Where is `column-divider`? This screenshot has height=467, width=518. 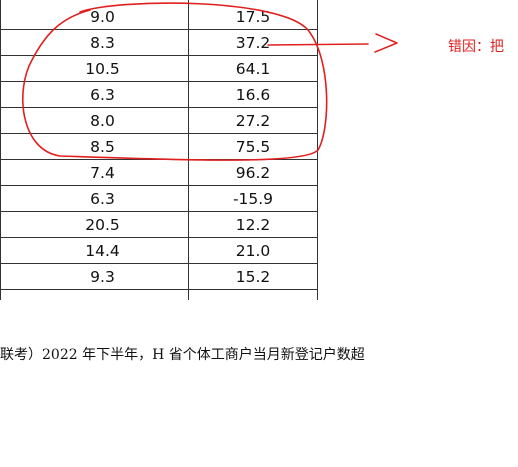 column-divider is located at coordinates (0, 150).